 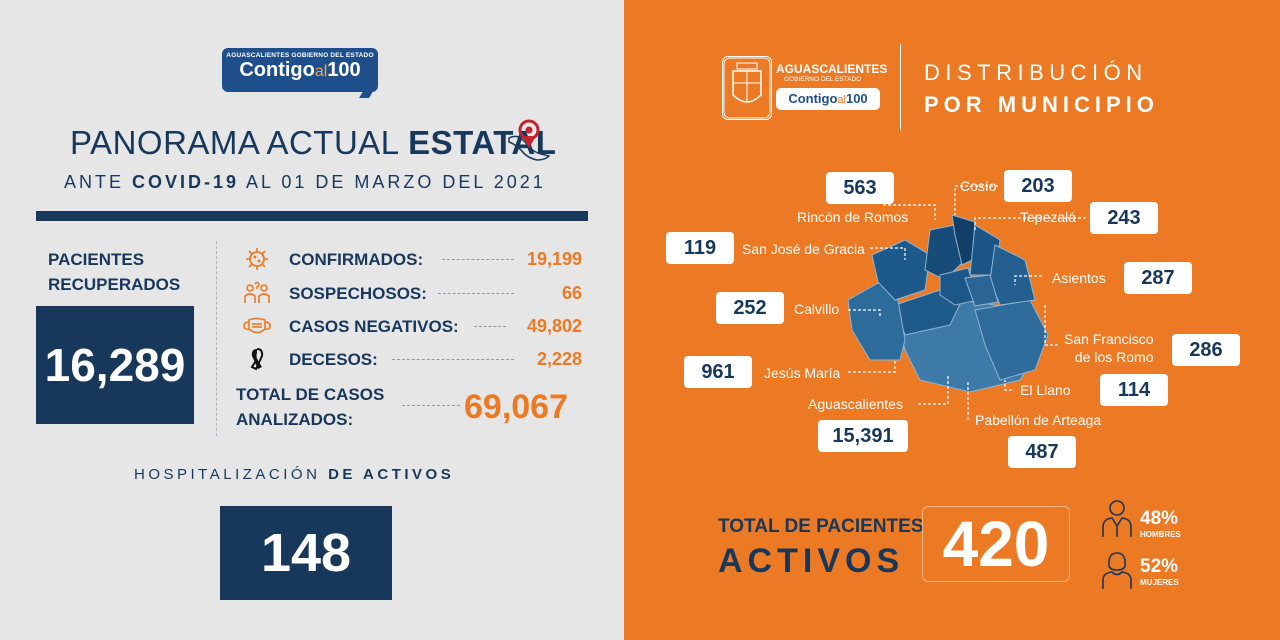 What do you see at coordinates (257, 325) in the screenshot?
I see `mask-icon` at bounding box center [257, 325].